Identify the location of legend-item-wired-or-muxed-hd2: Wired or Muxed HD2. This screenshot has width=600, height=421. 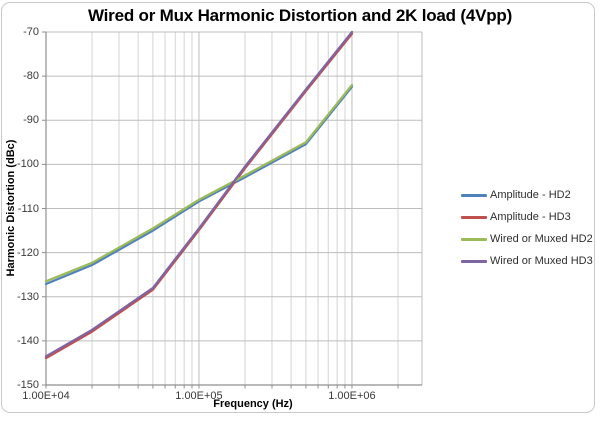
(527, 239).